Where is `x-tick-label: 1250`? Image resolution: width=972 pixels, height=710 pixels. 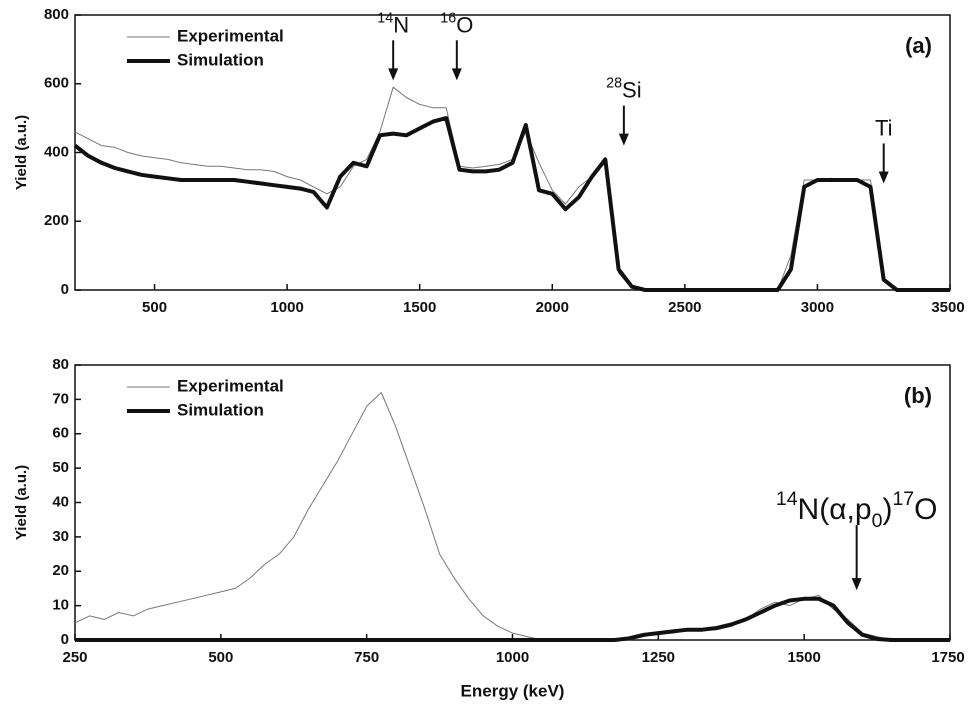 x-tick-label: 1250 is located at coordinates (658, 657).